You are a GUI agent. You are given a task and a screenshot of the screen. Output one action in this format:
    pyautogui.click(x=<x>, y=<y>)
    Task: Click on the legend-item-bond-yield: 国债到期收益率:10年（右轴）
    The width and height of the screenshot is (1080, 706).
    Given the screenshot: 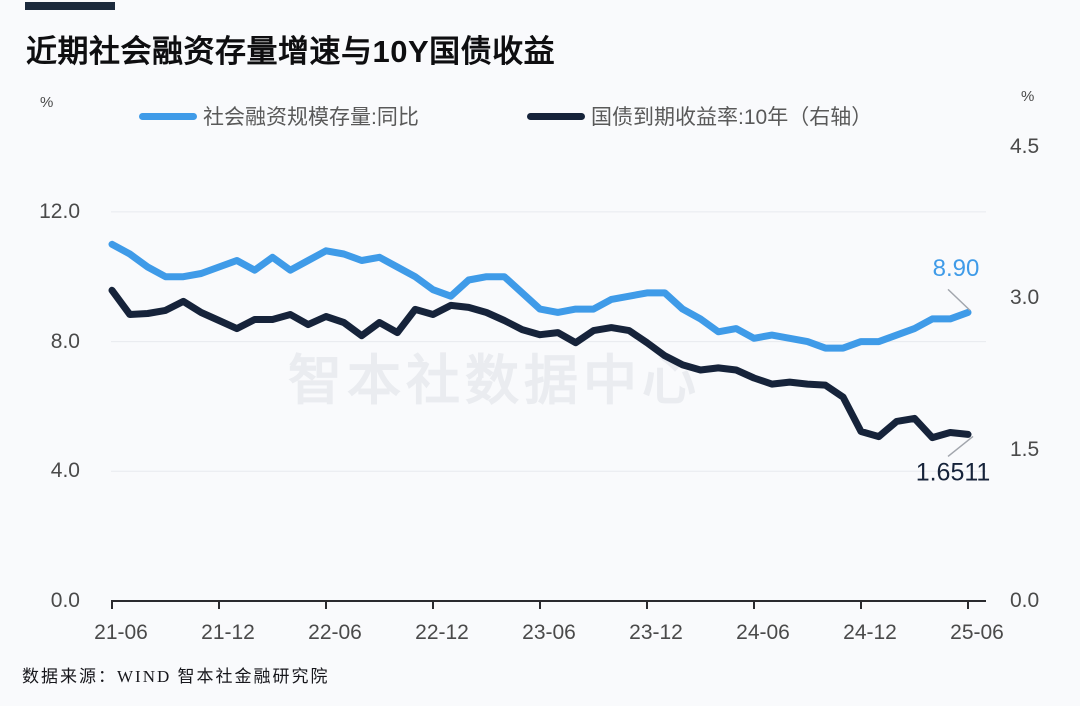 What is the action you would take?
    pyautogui.click(x=699, y=116)
    